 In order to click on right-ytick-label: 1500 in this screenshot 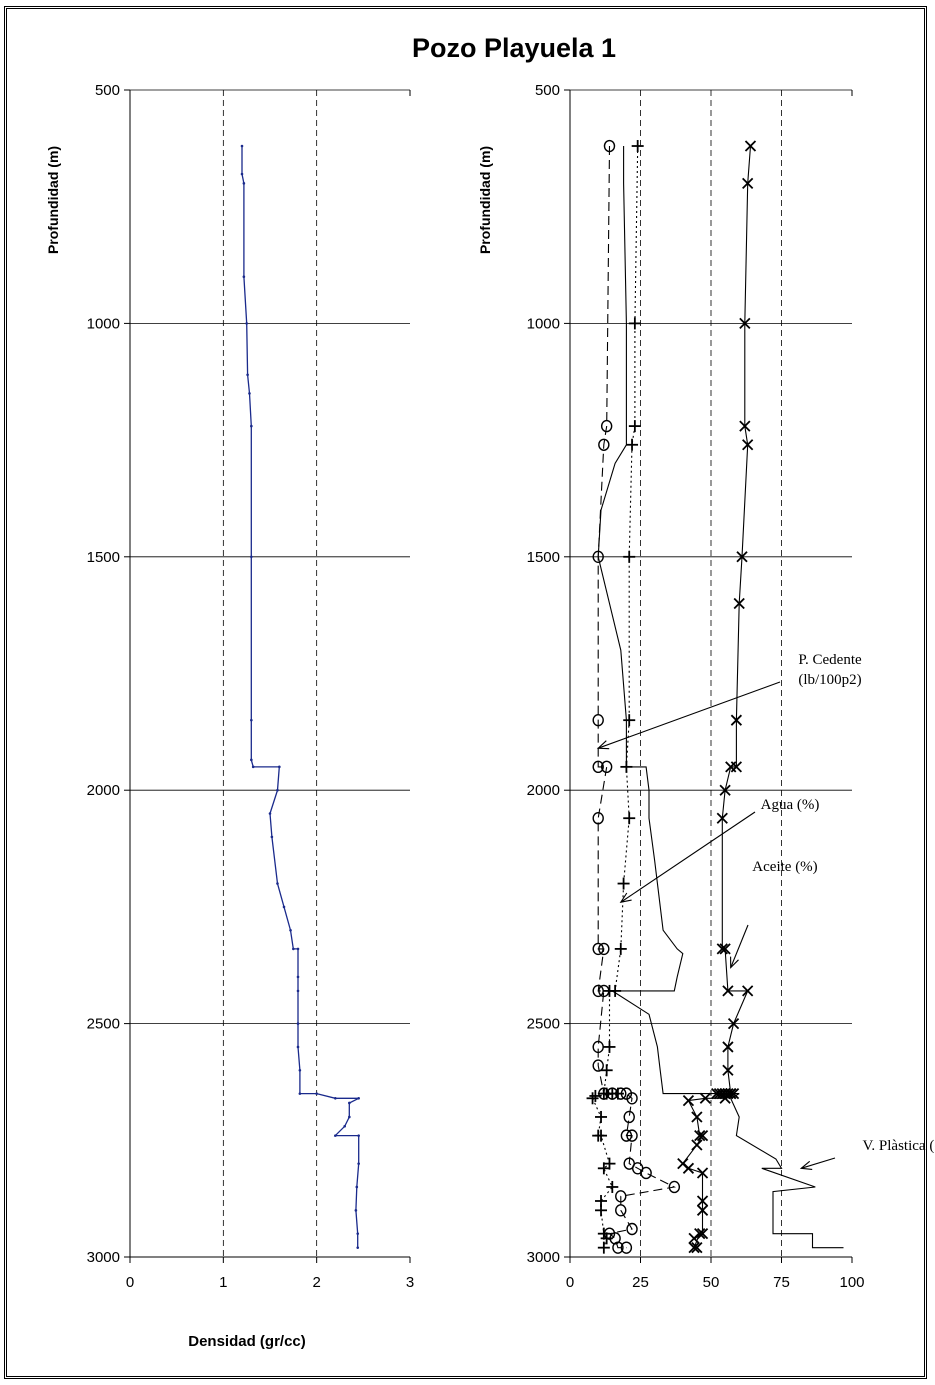, I will do `click(543, 557)`.